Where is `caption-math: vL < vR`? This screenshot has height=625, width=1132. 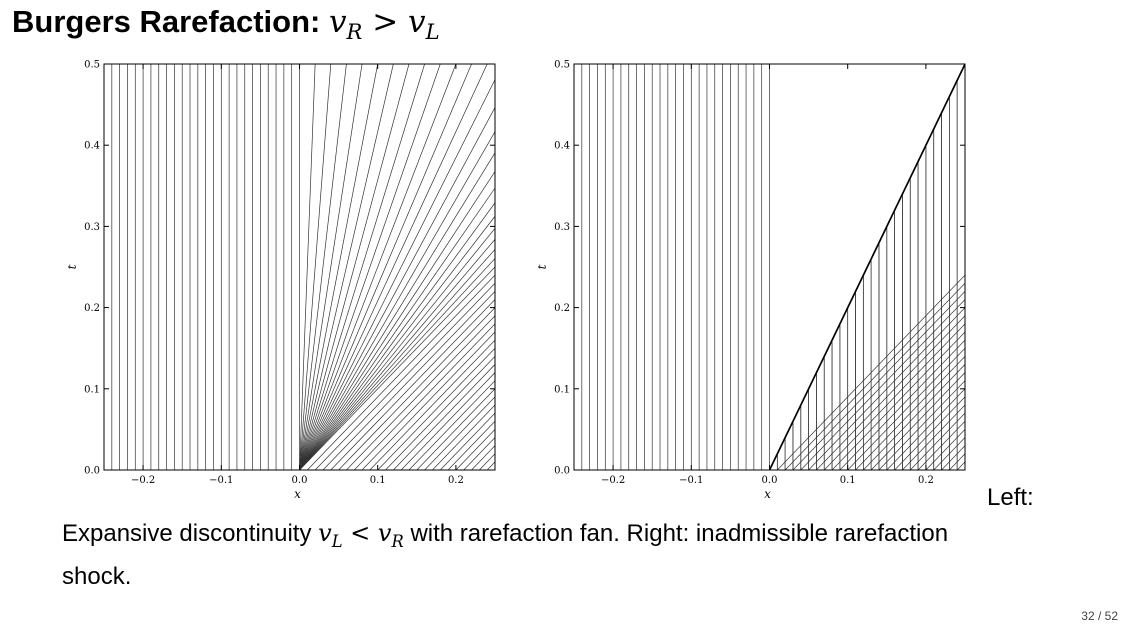 caption-math: vL < vR is located at coordinates (361, 535).